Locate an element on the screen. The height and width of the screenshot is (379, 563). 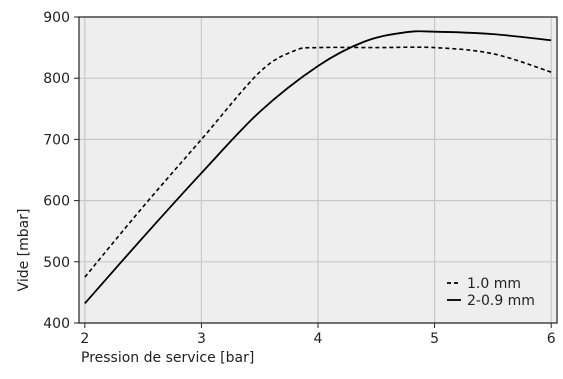
y-tick-label: 500 is located at coordinates (56, 263).